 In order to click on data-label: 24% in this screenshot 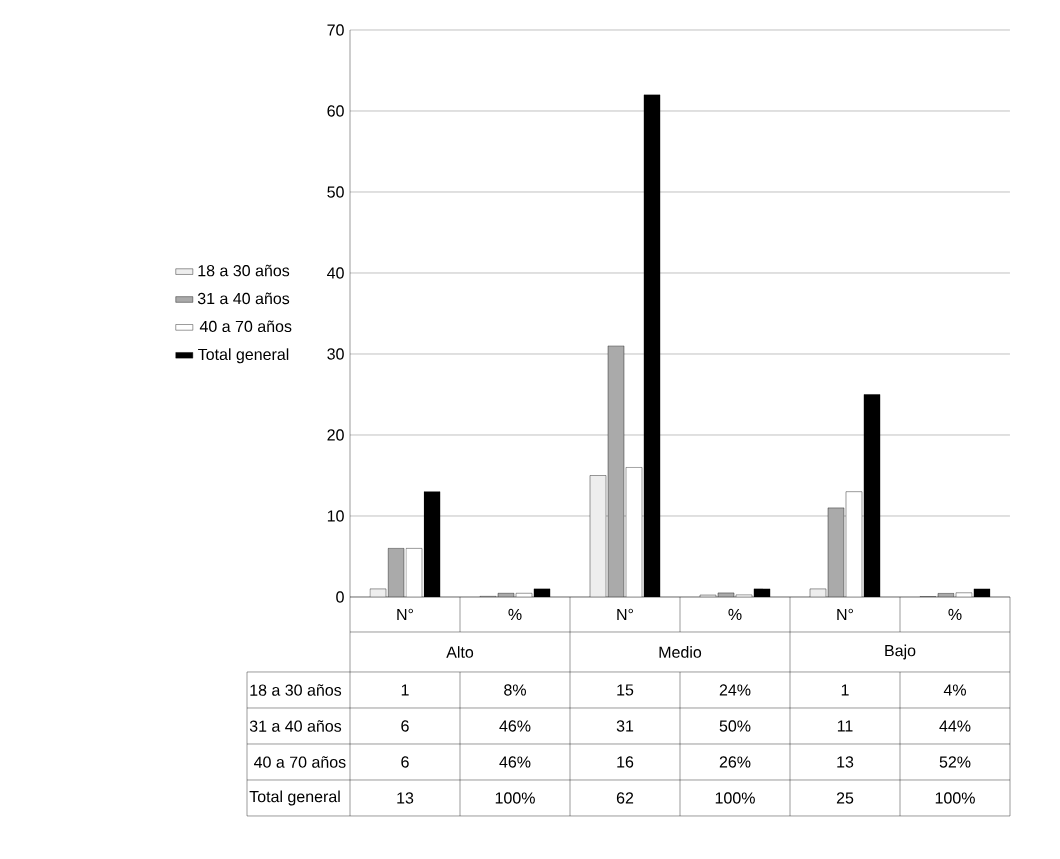, I will do `click(735, 690)`.